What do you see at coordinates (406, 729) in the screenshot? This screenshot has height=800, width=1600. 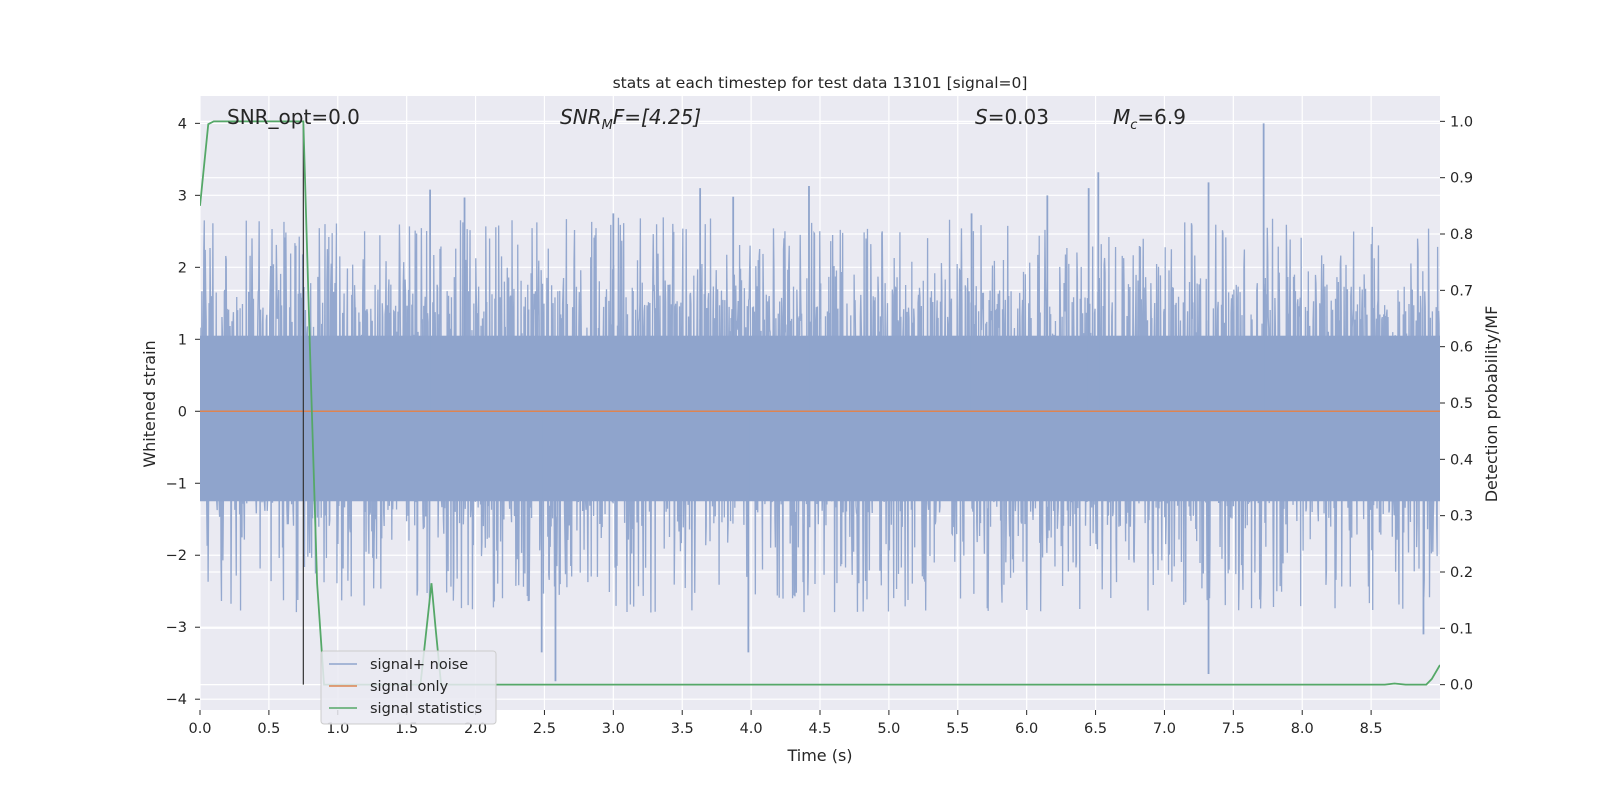 I see `x-tick-label: 1.5` at bounding box center [406, 729].